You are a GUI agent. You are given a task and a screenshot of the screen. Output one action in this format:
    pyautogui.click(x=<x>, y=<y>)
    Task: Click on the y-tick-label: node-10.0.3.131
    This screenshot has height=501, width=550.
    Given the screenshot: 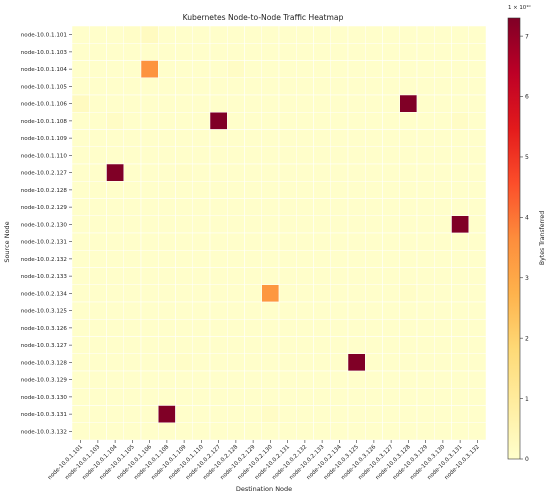 What is the action you would take?
    pyautogui.click(x=44, y=415)
    